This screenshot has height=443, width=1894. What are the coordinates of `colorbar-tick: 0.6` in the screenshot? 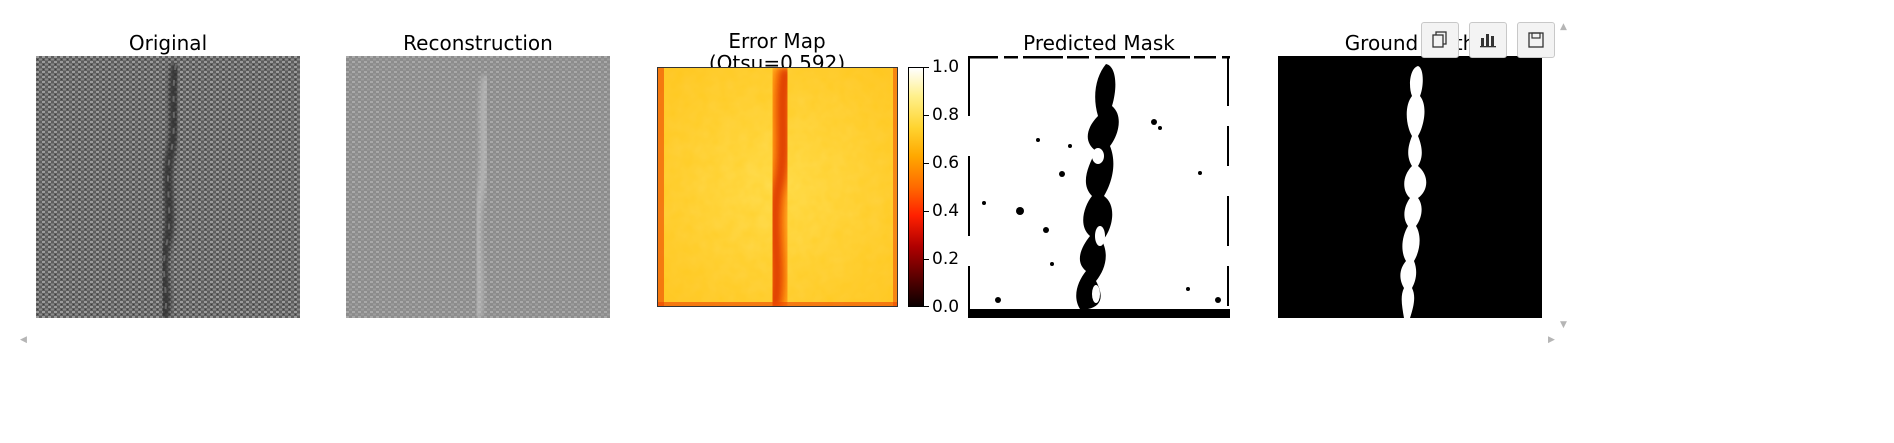 It's located at (946, 163).